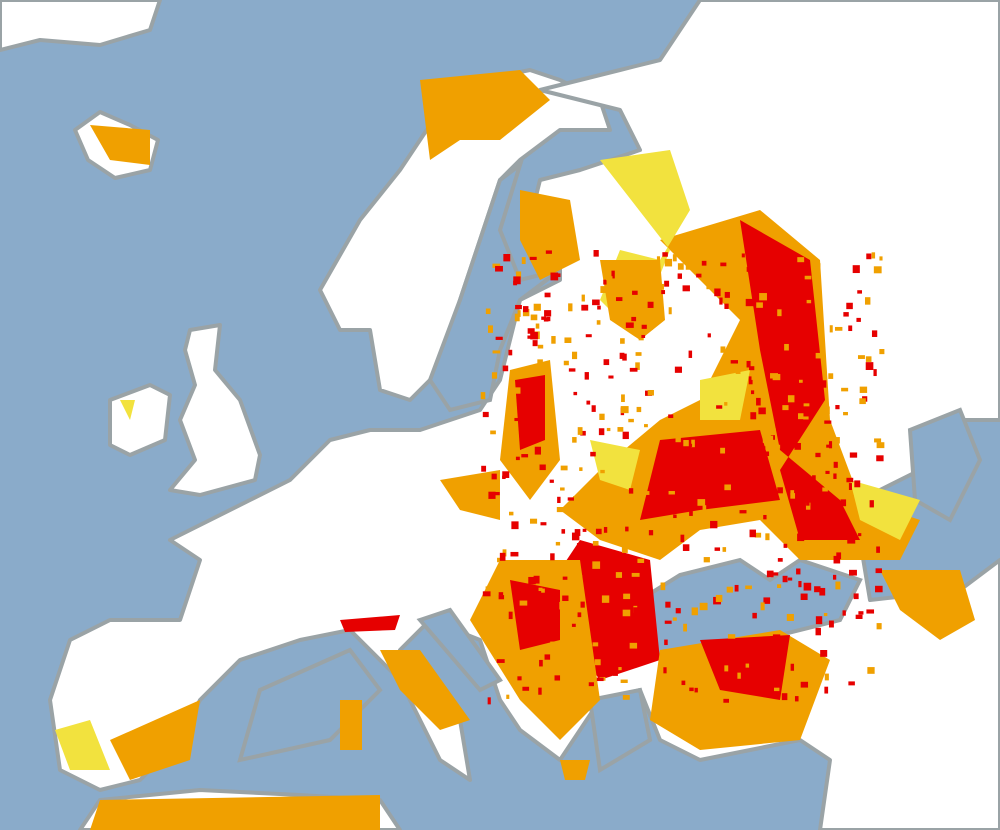 This screenshot has width=1000, height=830. I want to click on risk-patch-medium, so click(120, 145).